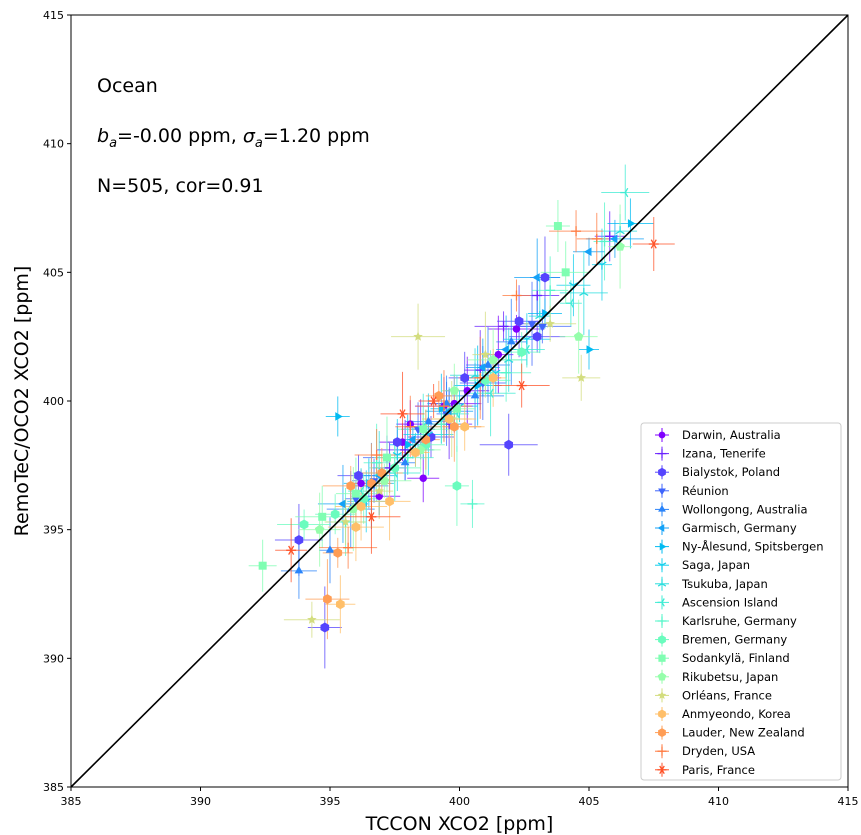  I want to click on legend-item: Karlsruhe, Germany, so click(726, 621).